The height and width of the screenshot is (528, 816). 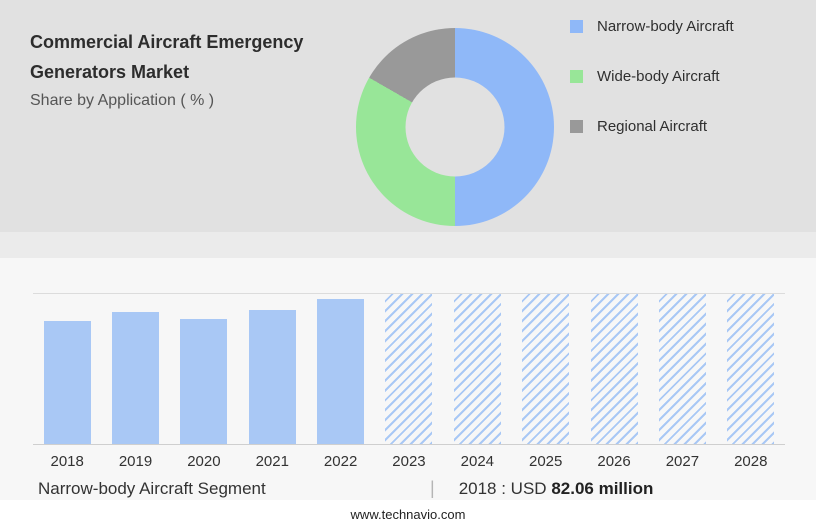 I want to click on caption-value: 2018 : USD 82.06 million, so click(x=556, y=489).